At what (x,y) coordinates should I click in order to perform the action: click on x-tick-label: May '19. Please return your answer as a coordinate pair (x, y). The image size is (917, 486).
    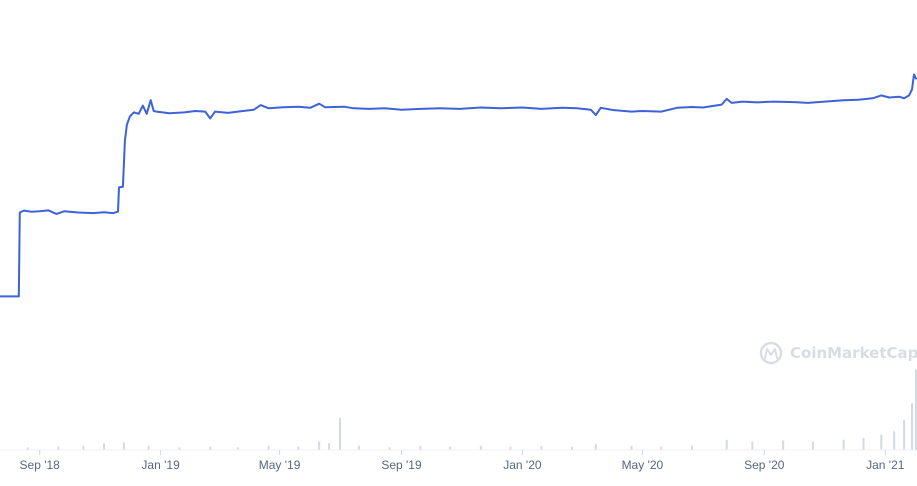
    Looking at the image, I should click on (280, 465).